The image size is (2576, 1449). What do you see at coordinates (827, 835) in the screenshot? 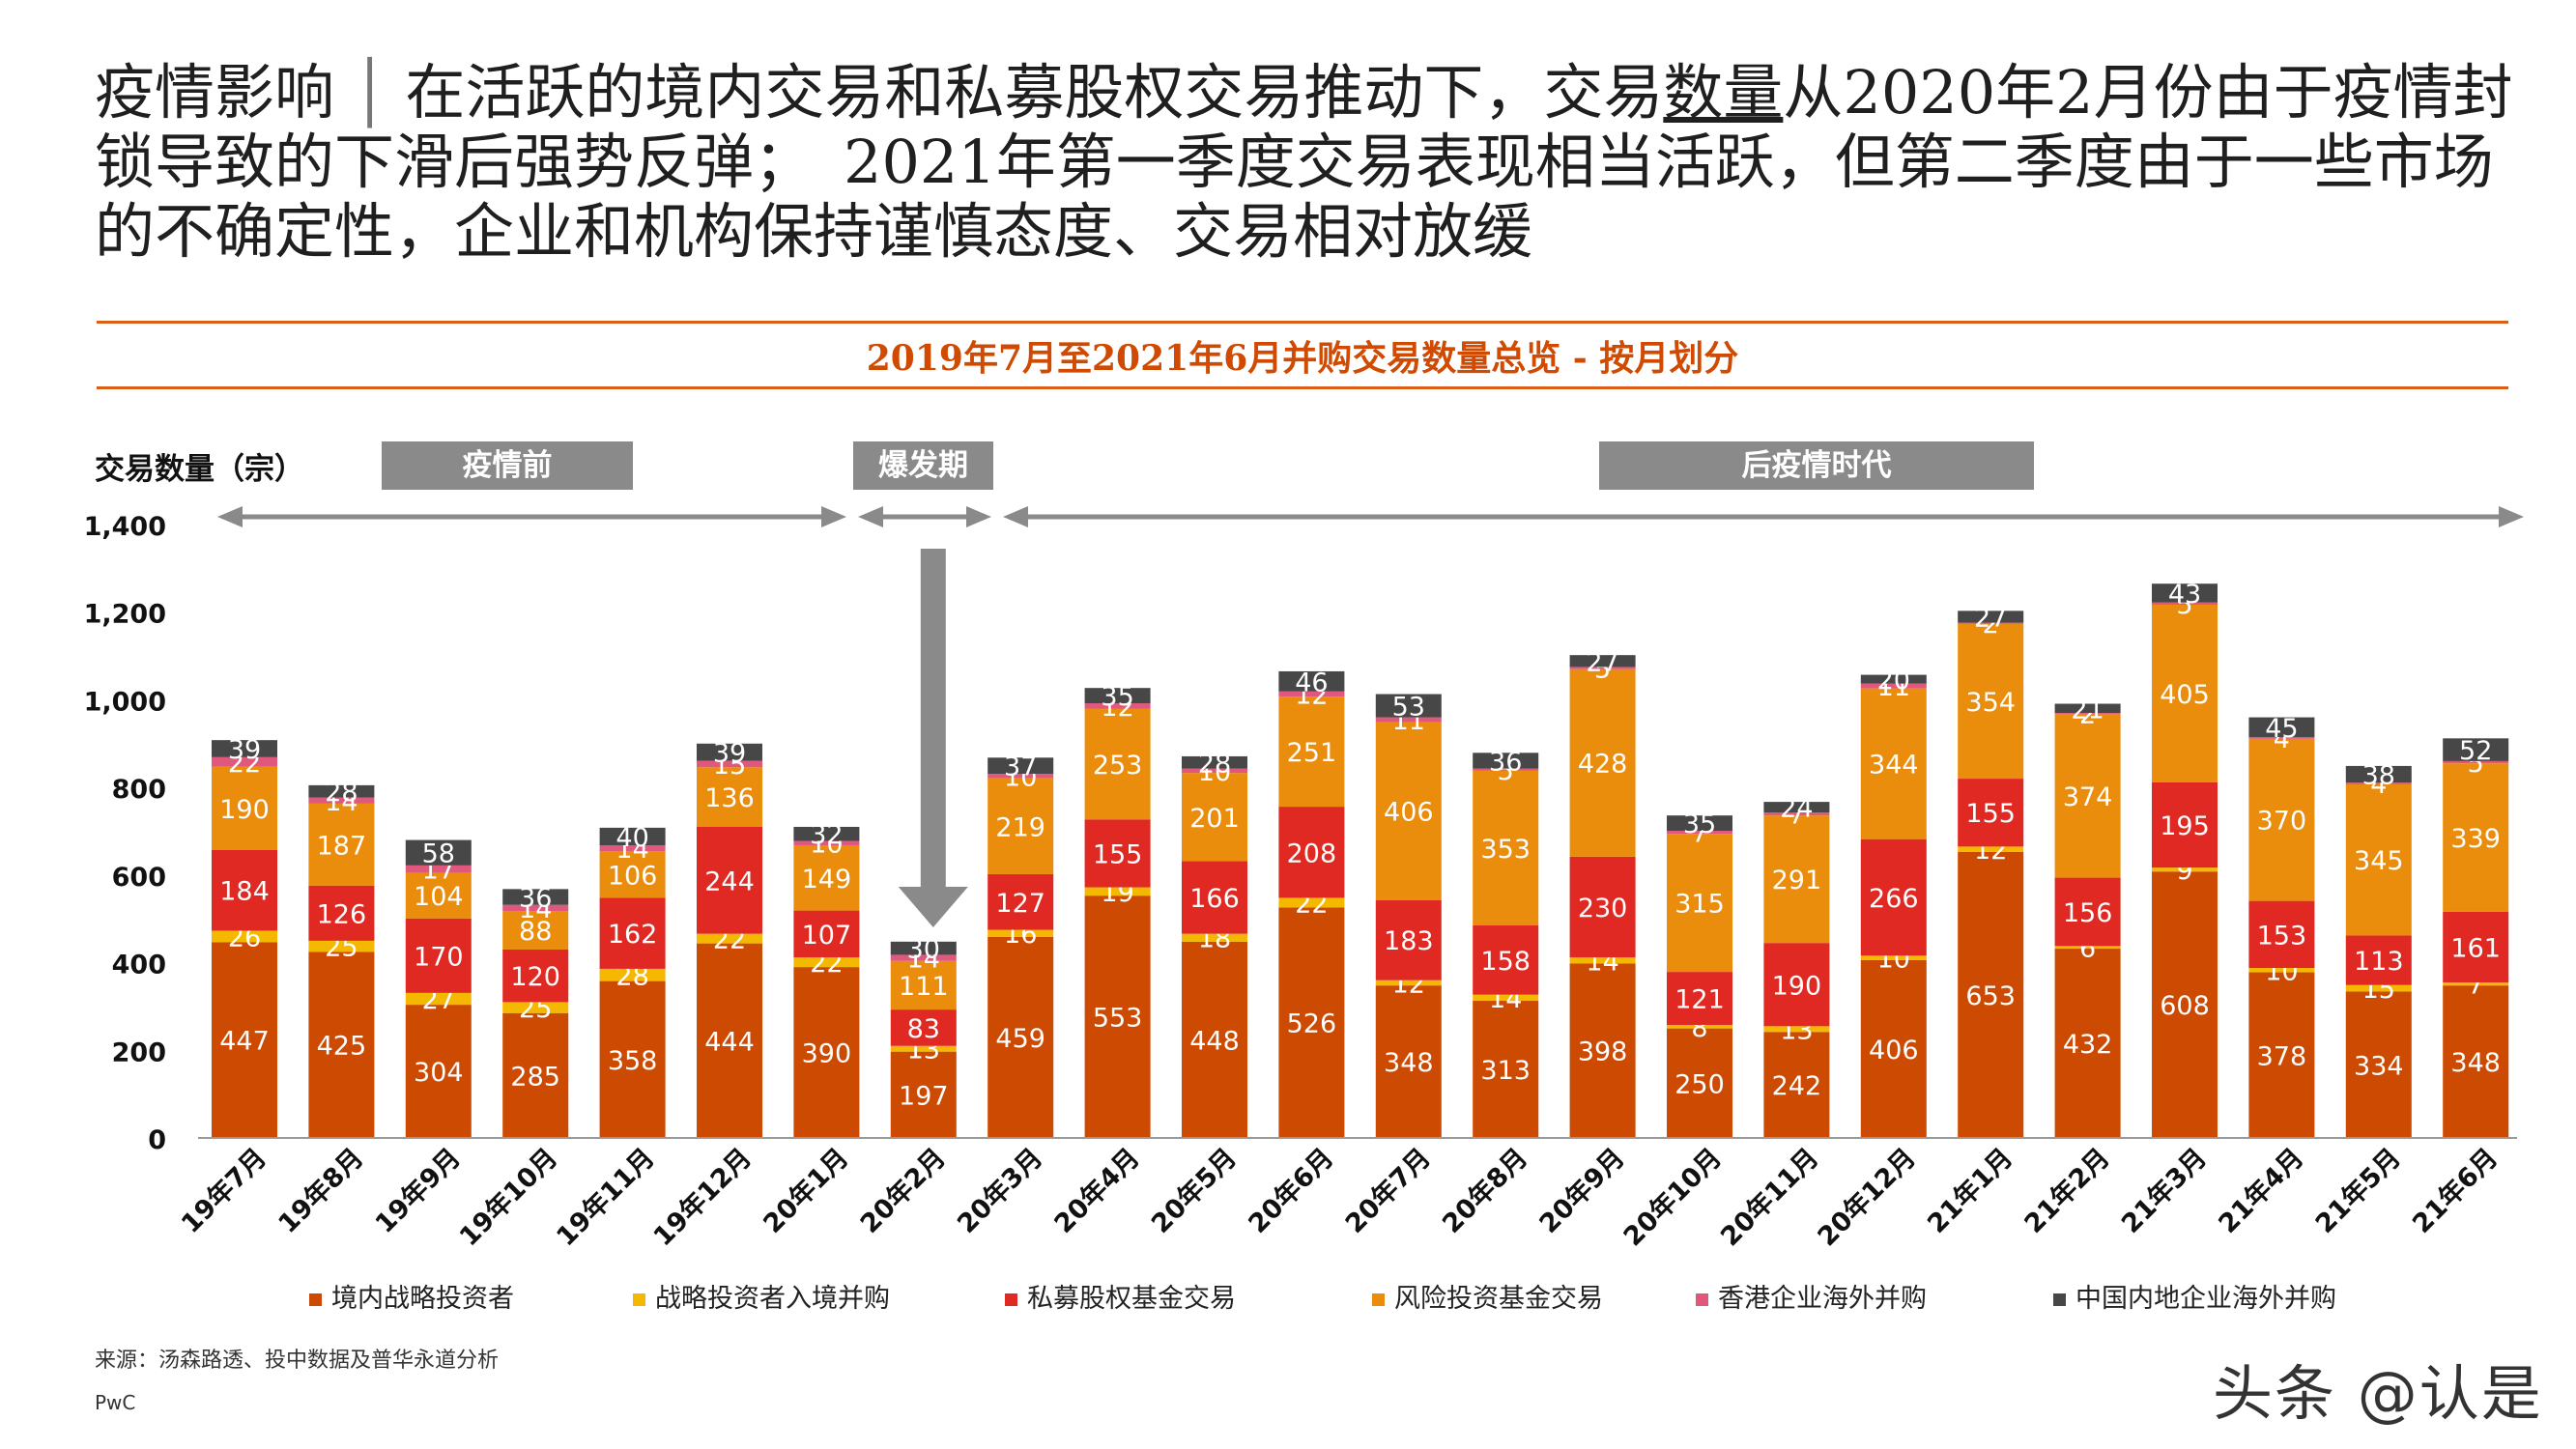
I see `bar-value-label: 32` at bounding box center [827, 835].